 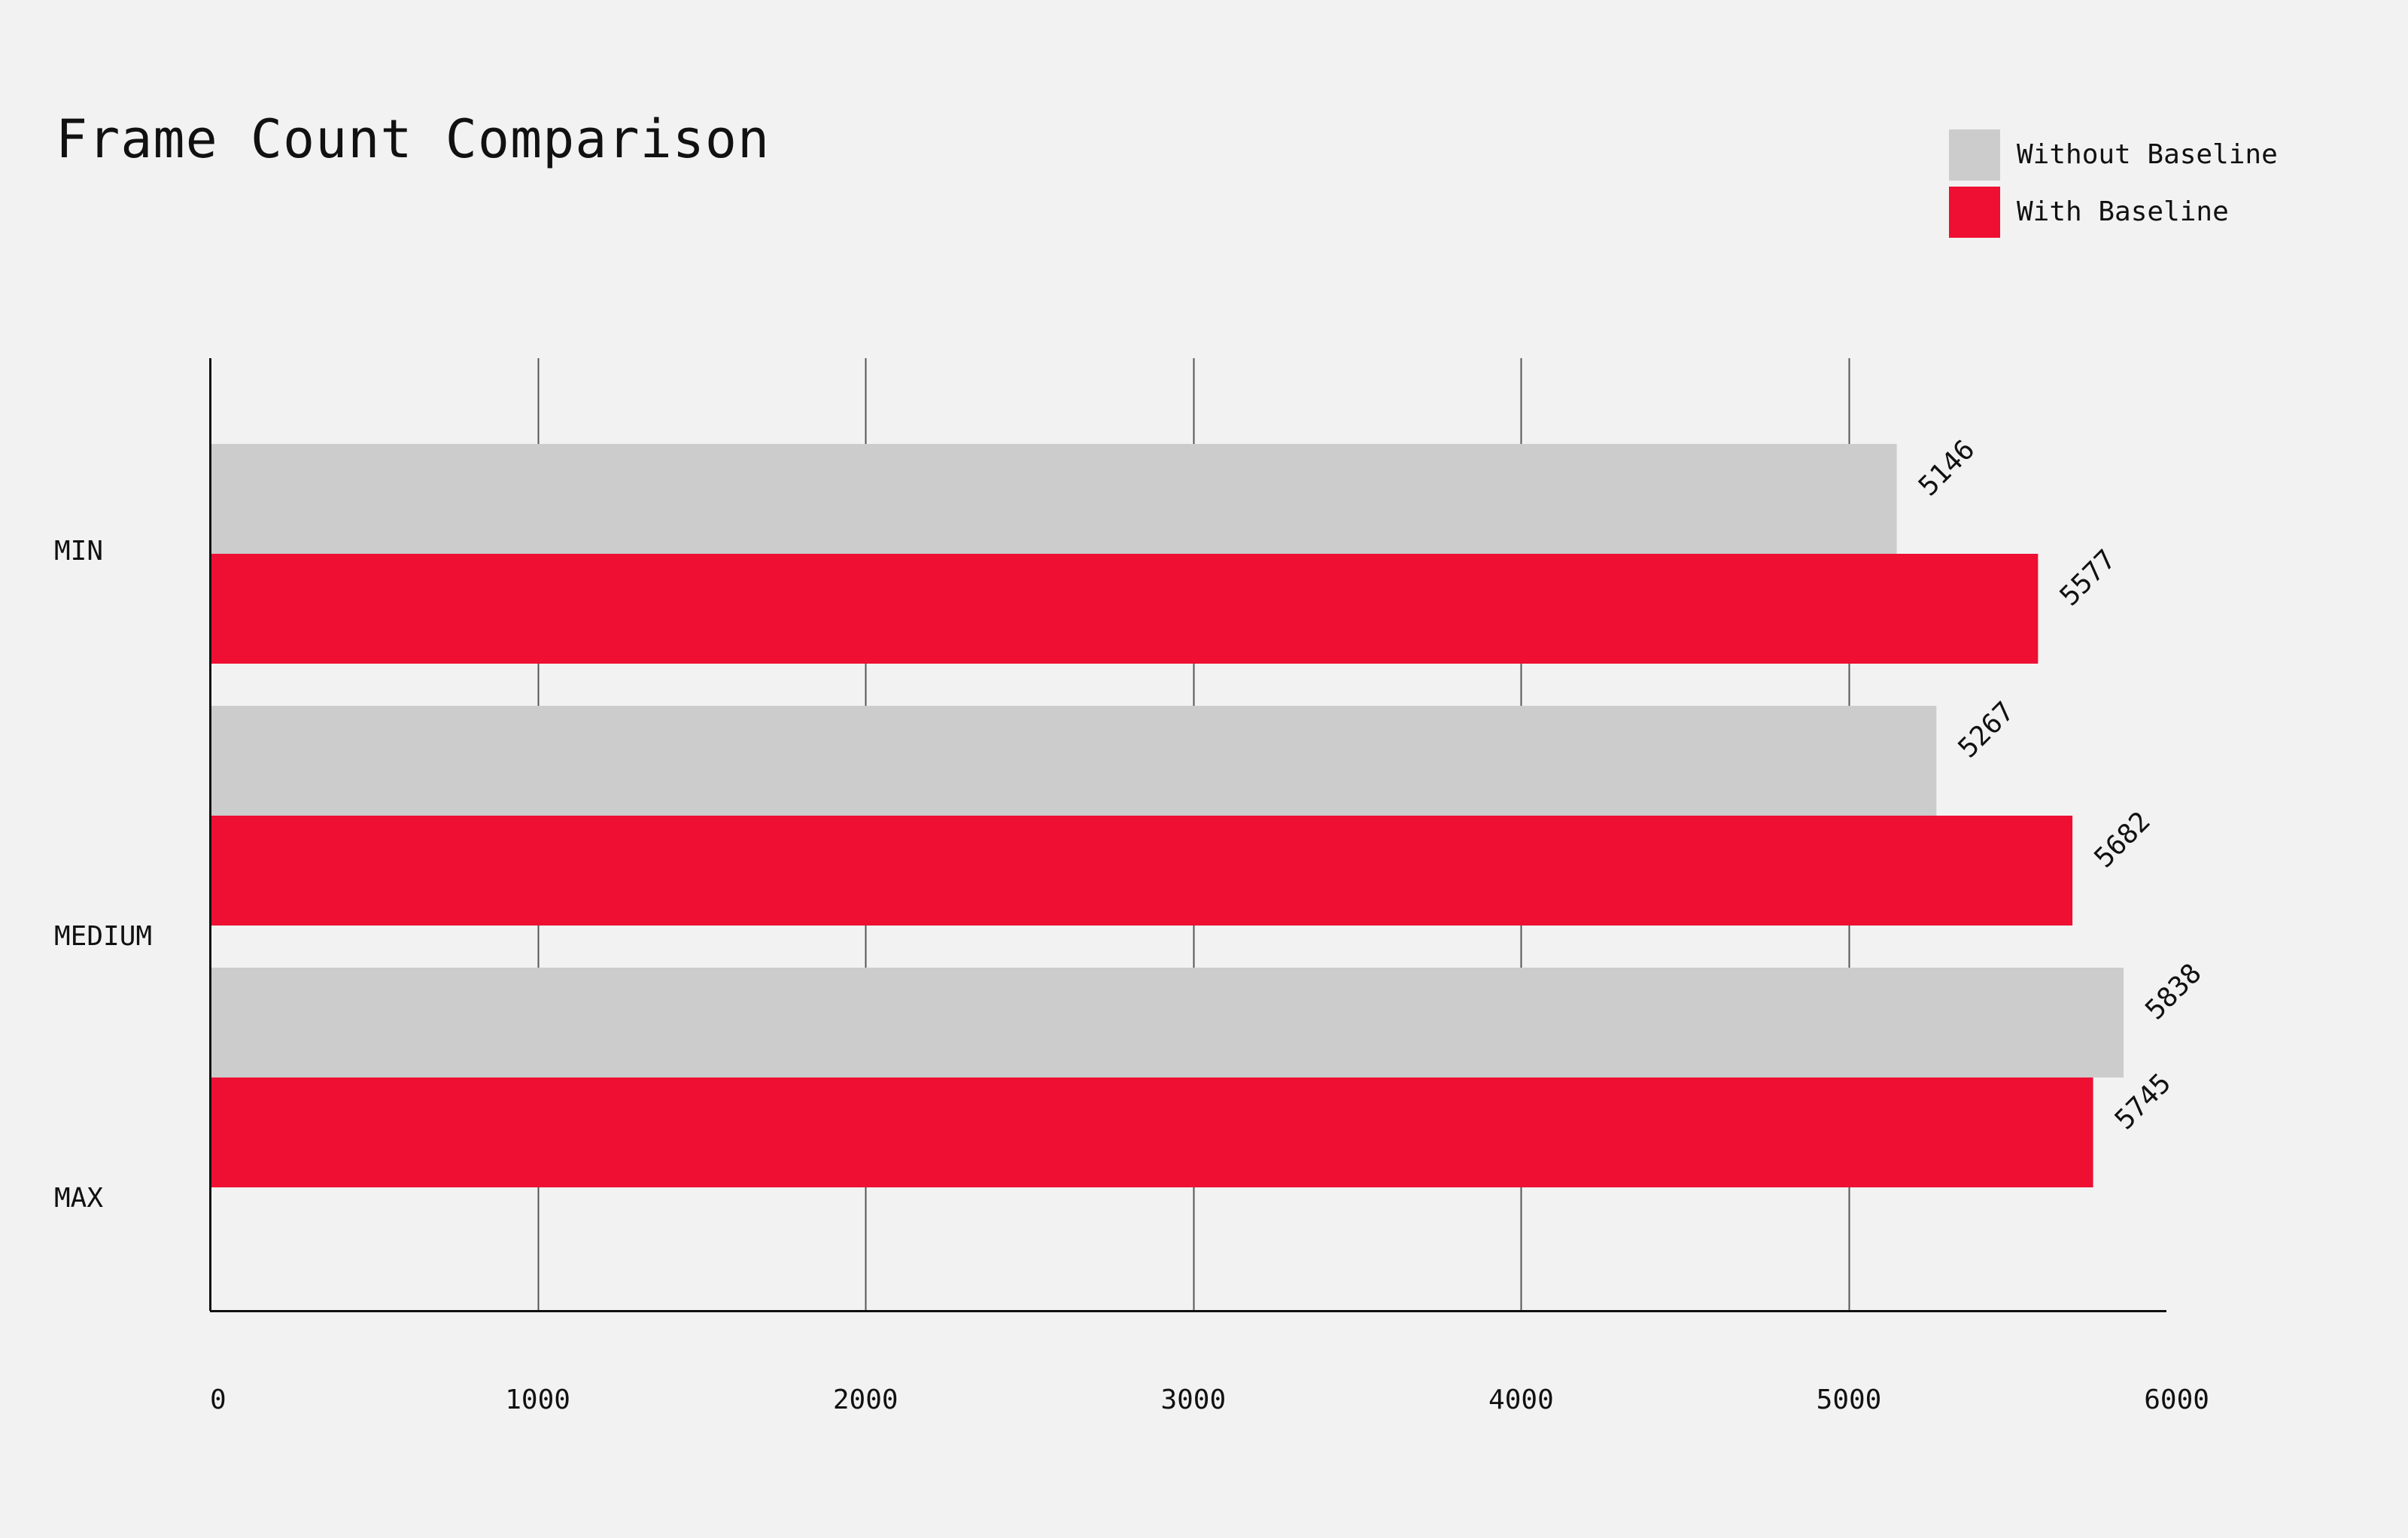 What do you see at coordinates (1849, 1400) in the screenshot?
I see `x-tick-label-5000: 5000` at bounding box center [1849, 1400].